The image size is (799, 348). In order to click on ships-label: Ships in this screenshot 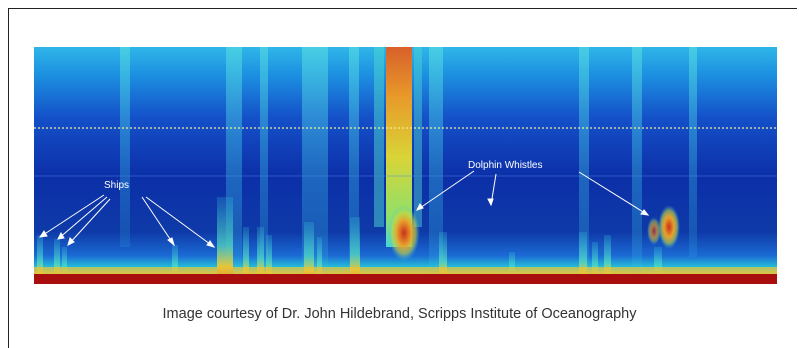, I will do `click(117, 185)`.